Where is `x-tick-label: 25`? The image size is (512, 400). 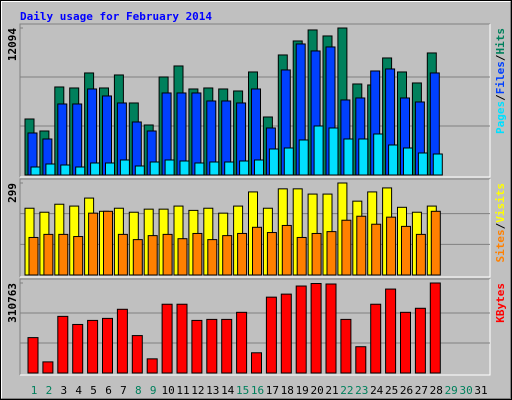 x-tick-label: 25 is located at coordinates (391, 390).